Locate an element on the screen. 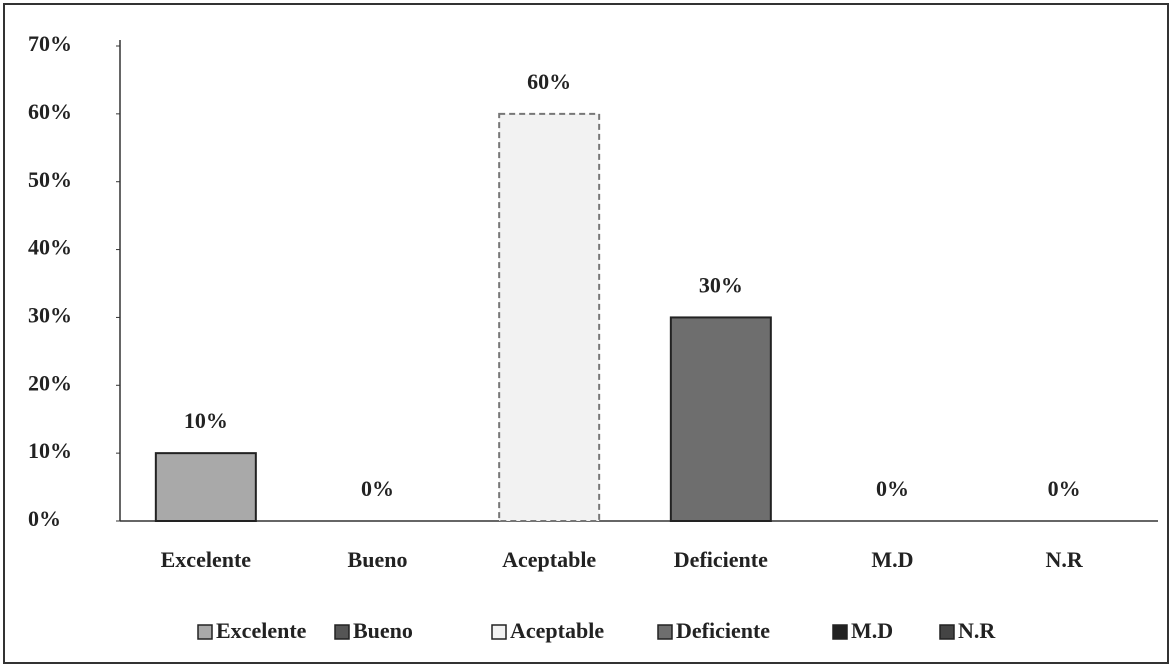 The image size is (1173, 668). y-tick-label: 10% is located at coordinates (50, 450).